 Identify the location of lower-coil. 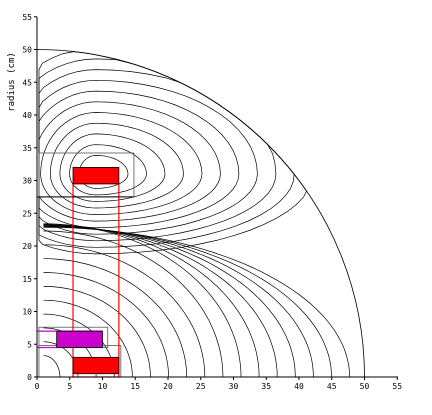
(96, 365).